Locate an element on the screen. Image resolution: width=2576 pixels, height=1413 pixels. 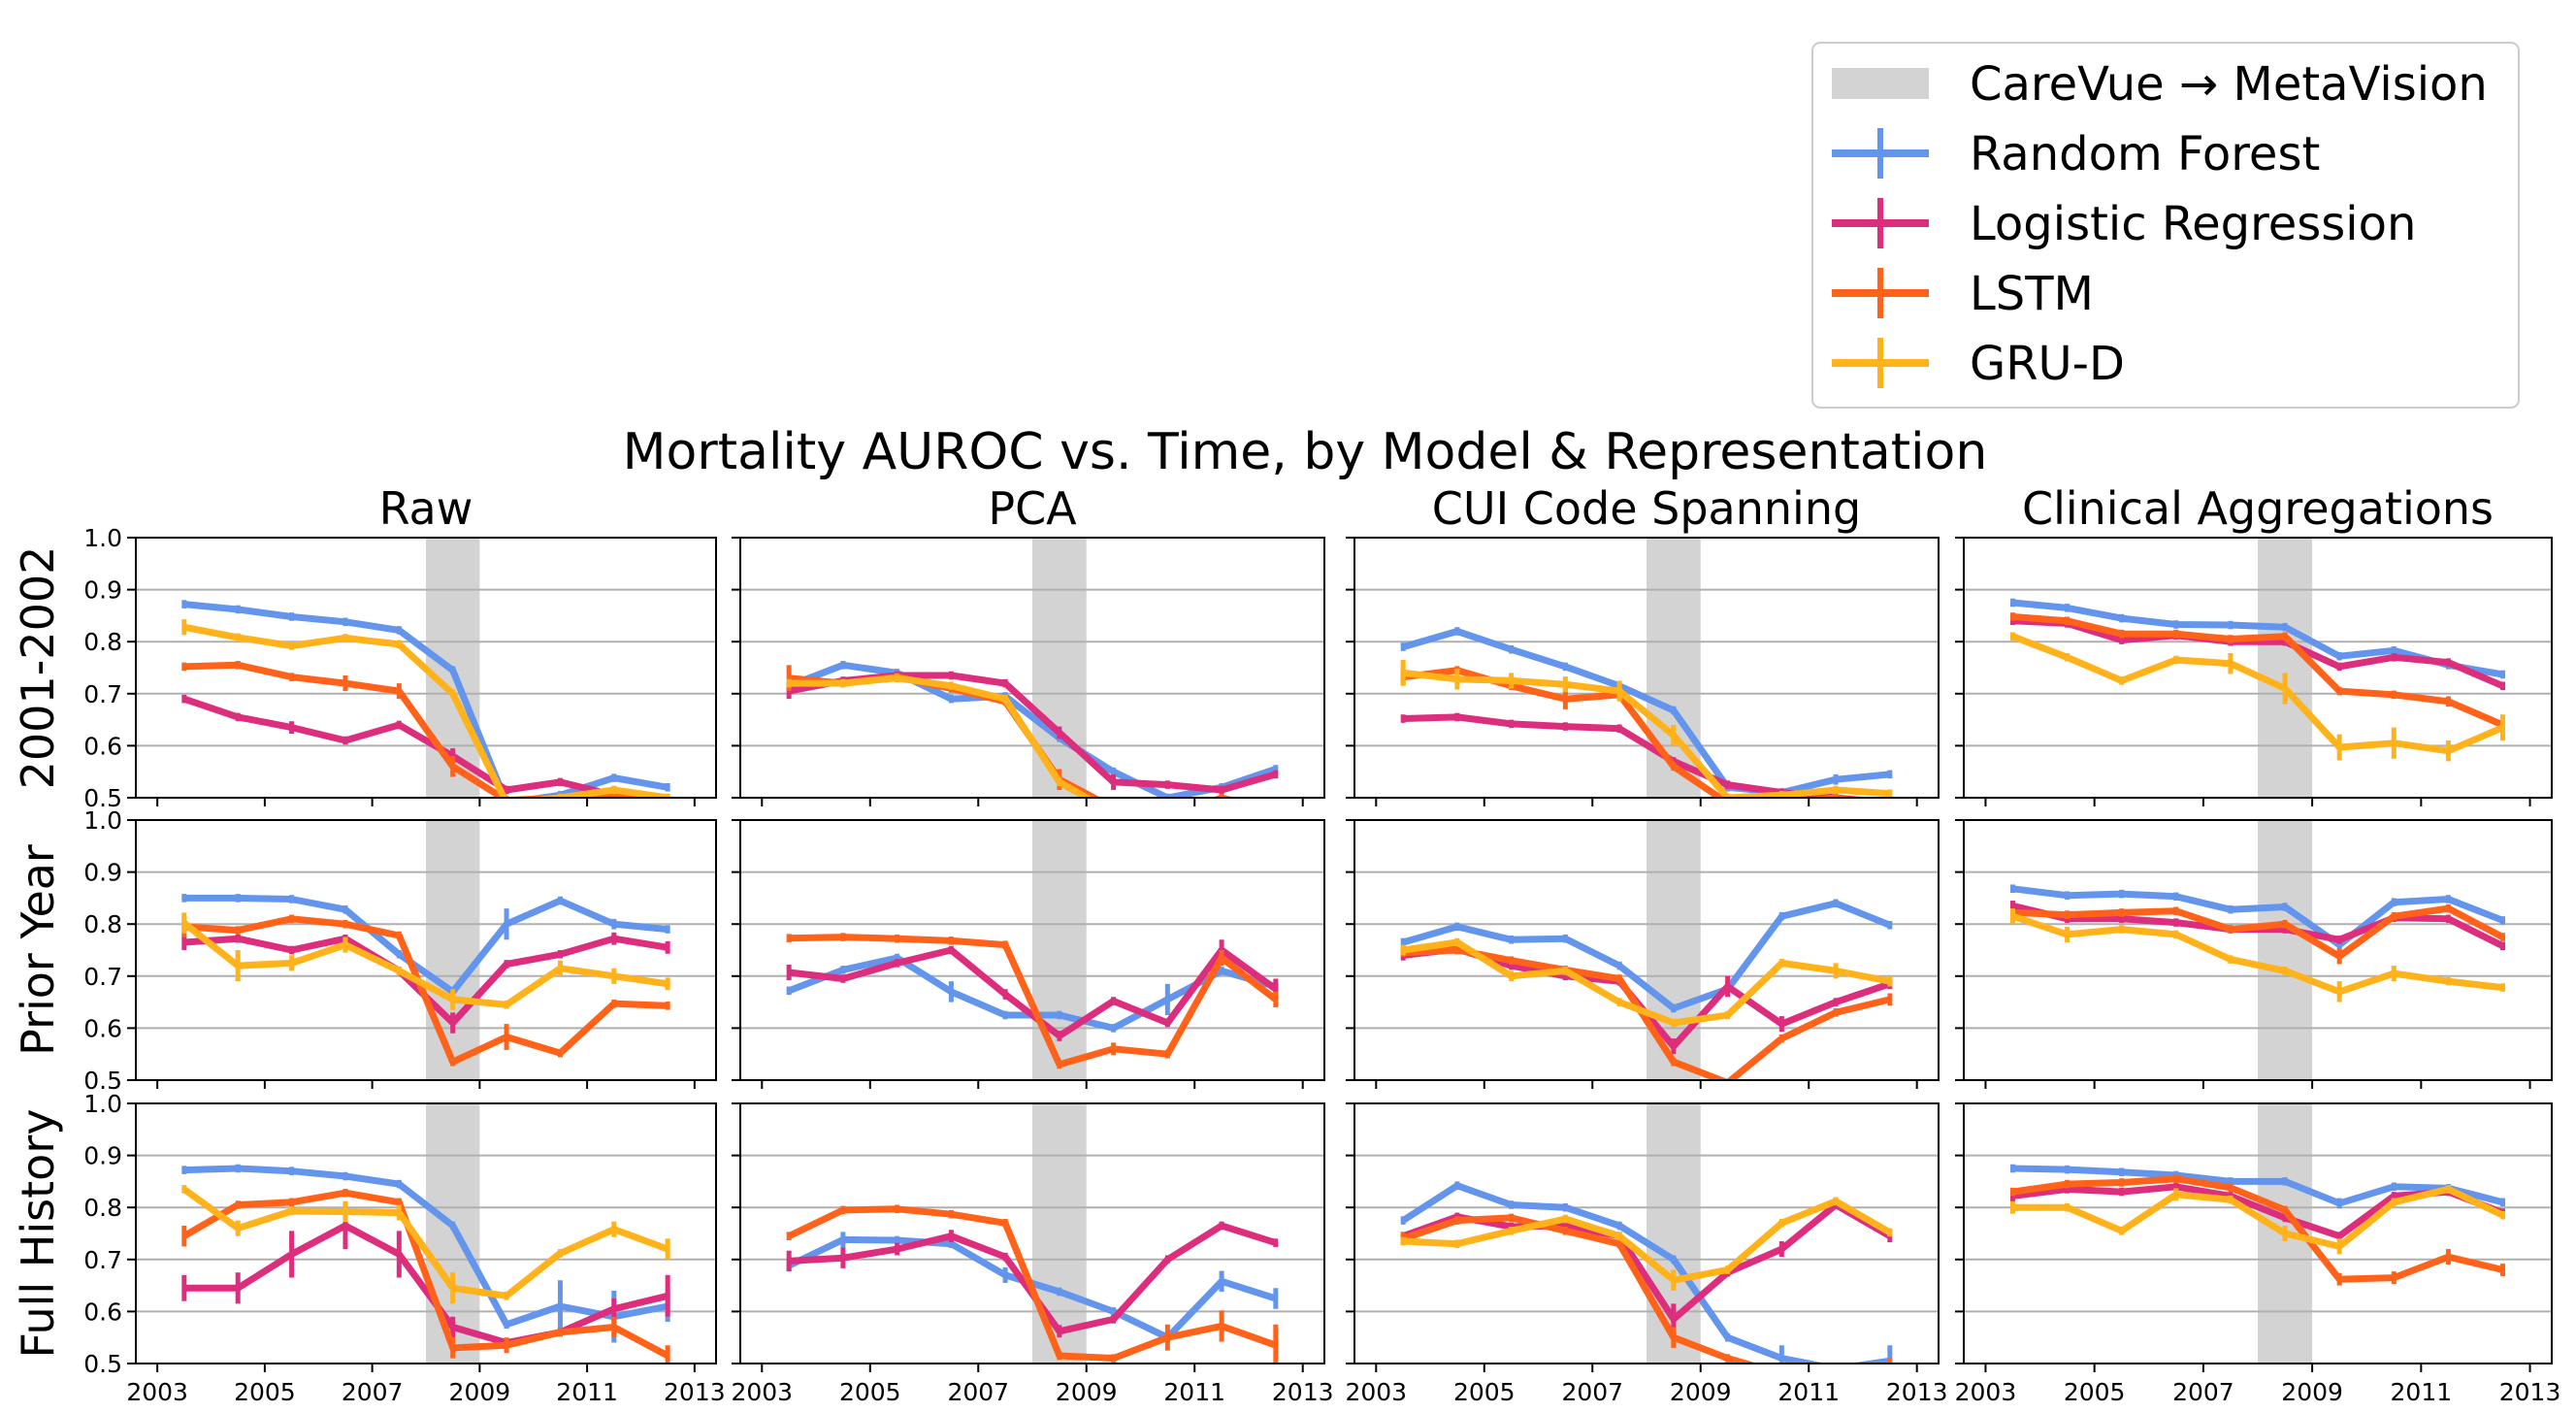
panel-r0-c3 is located at coordinates (2254, 672).